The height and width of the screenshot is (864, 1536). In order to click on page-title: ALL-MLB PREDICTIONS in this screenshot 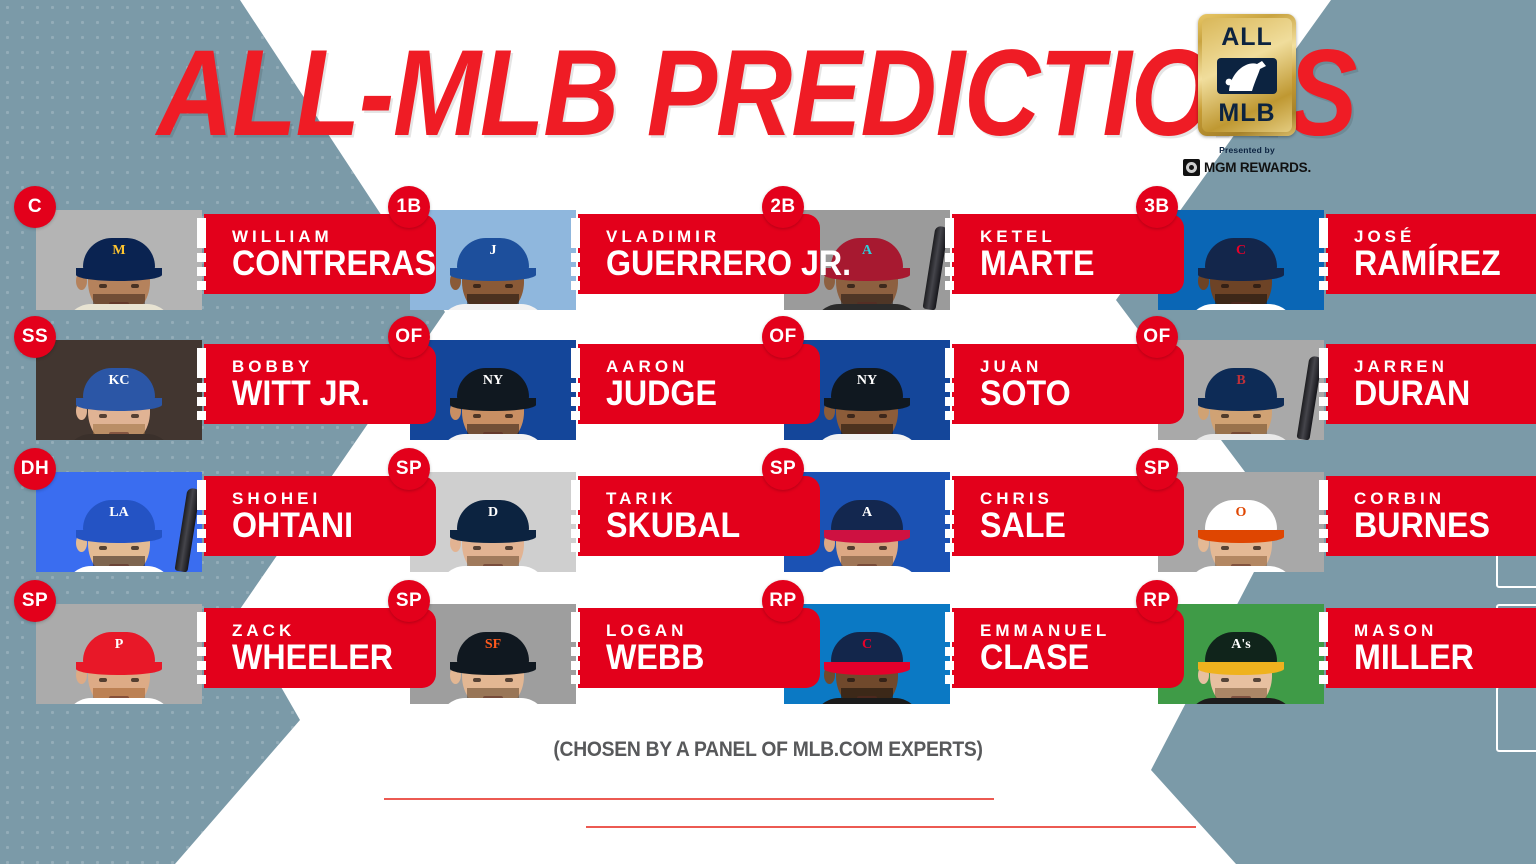, I will do `click(757, 93)`.